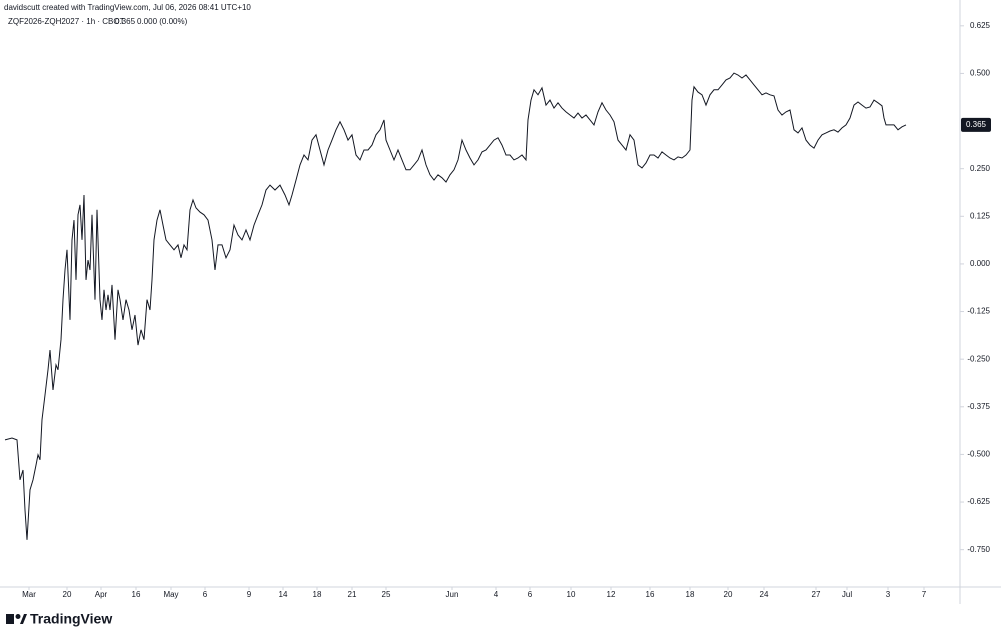 Image resolution: width=1001 pixels, height=637 pixels. Describe the element at coordinates (980, 73) in the screenshot. I see `y-tick-label: 0.500` at that location.